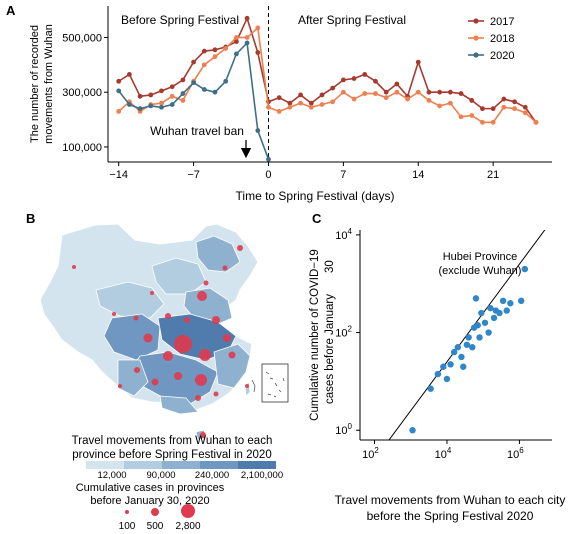 The image size is (576, 534). Describe the element at coordinates (180, 20) in the screenshot. I see `before-festival-label: Before Spring Festival` at that location.